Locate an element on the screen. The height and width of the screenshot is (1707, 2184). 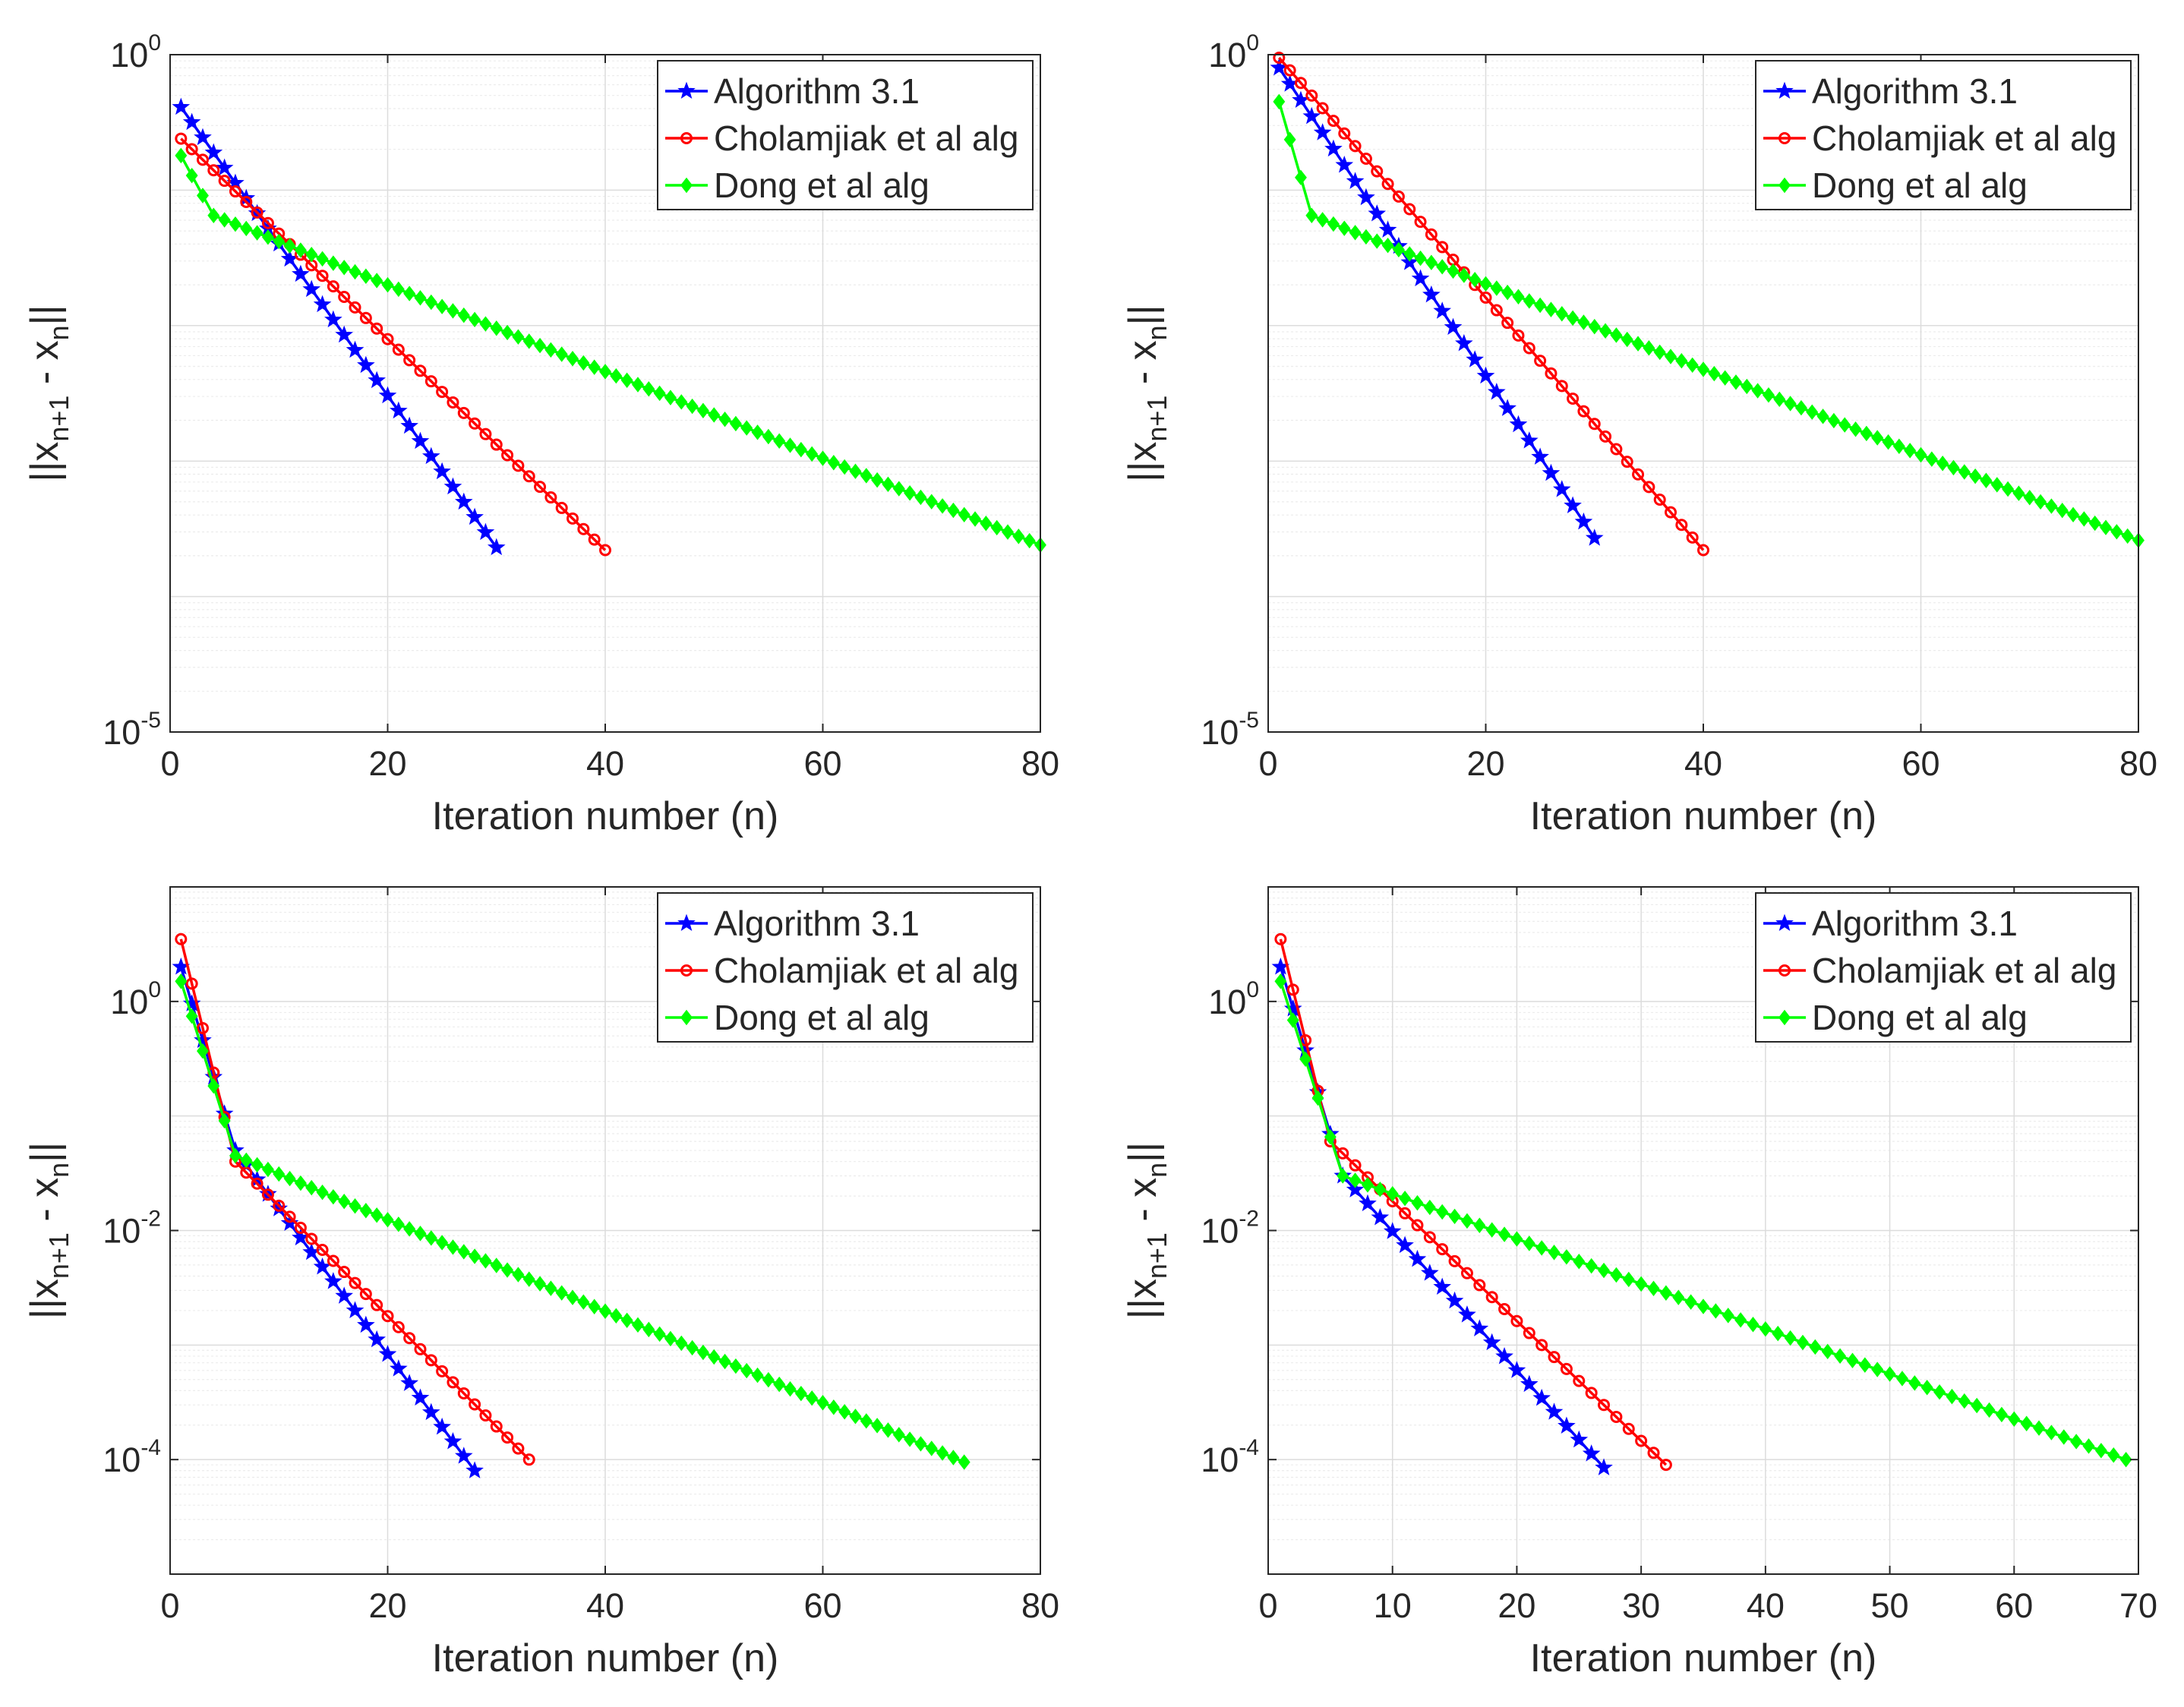
y-tick-label: 10-4 is located at coordinates (132, 1457).